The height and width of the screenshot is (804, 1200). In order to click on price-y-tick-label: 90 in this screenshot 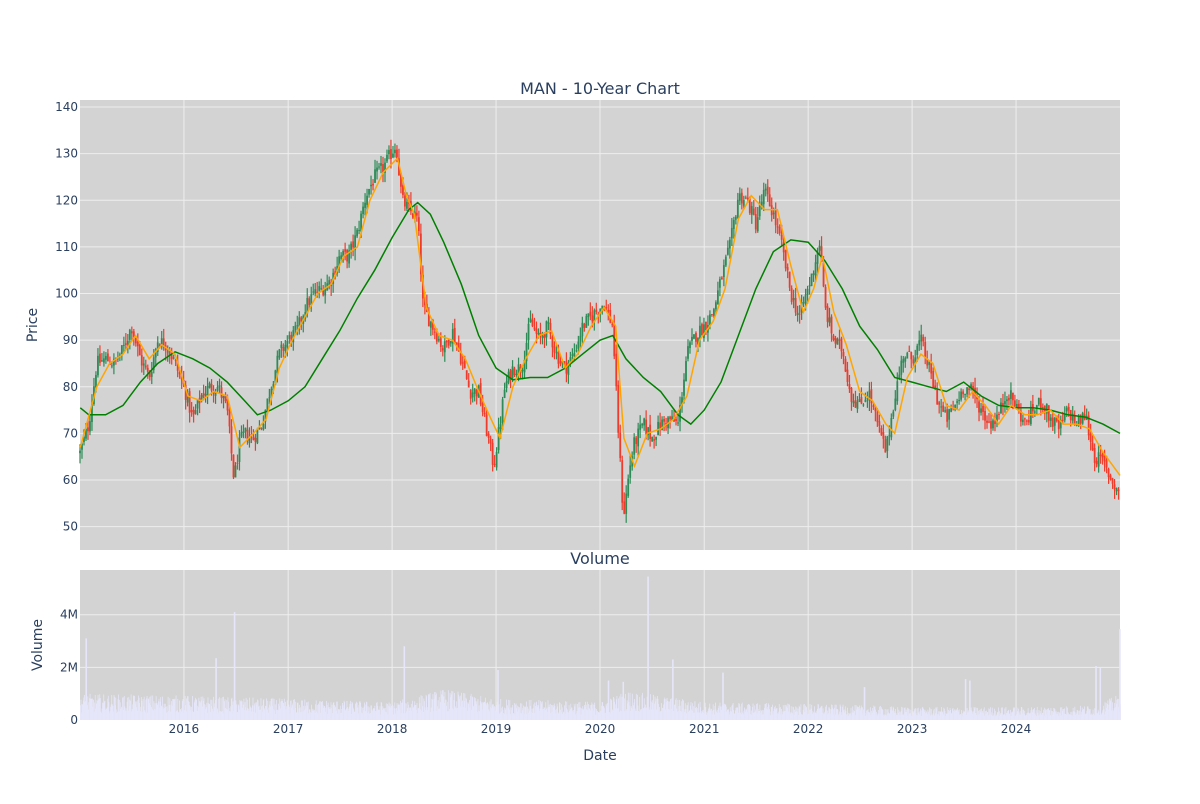, I will do `click(70, 340)`.